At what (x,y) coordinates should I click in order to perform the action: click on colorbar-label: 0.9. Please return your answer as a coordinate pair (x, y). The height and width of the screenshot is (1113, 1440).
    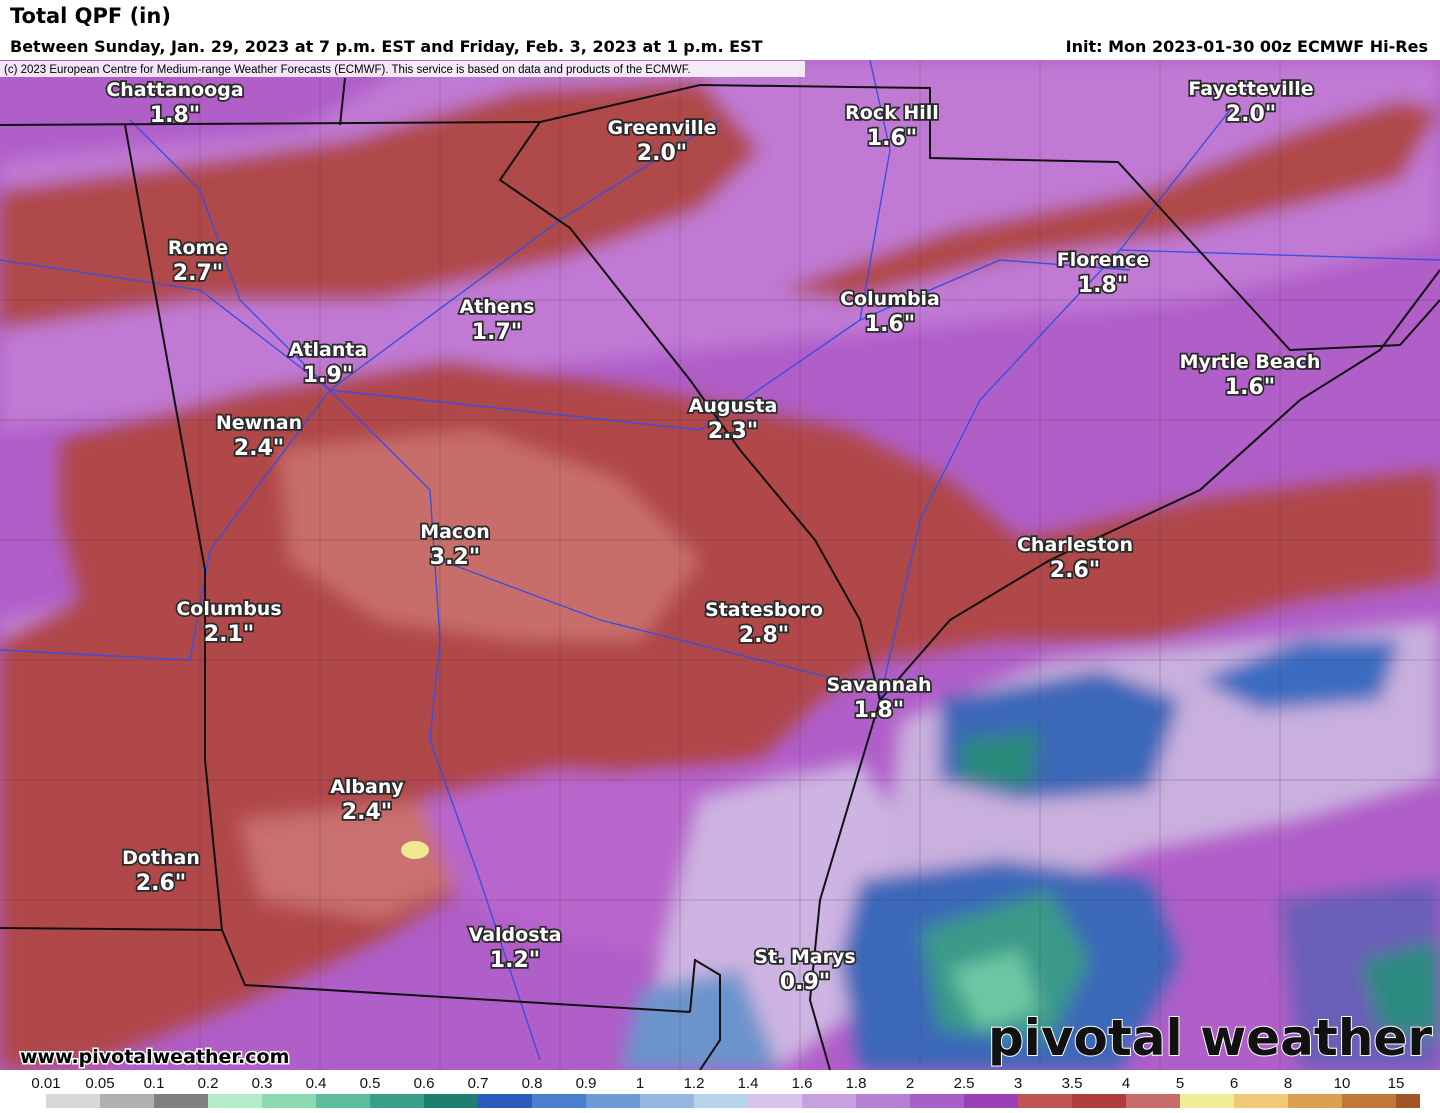
    Looking at the image, I should click on (586, 1083).